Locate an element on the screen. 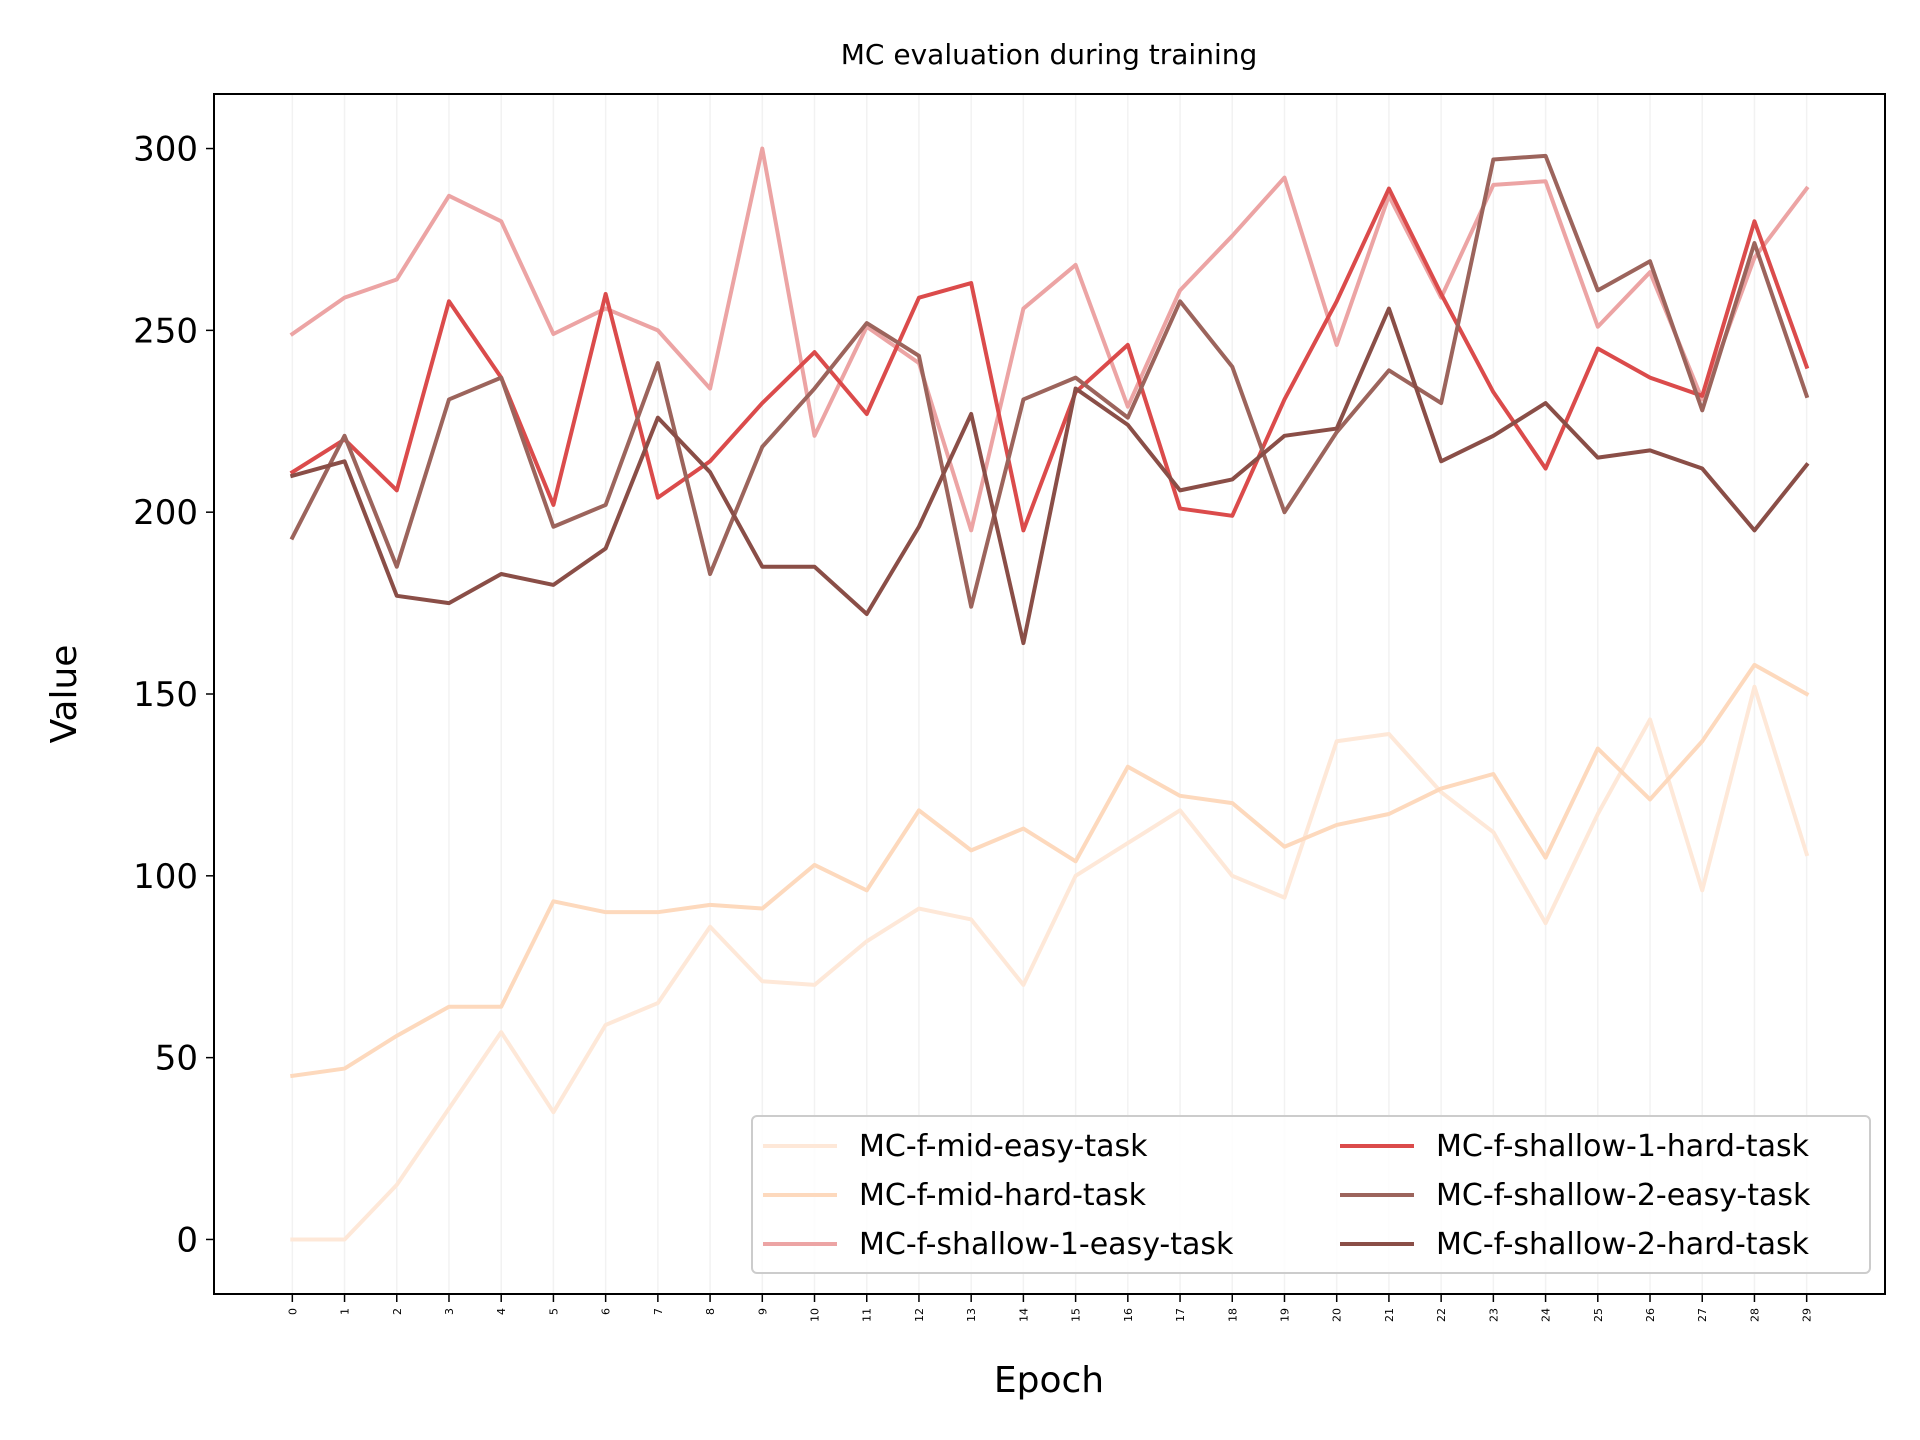 The width and height of the screenshot is (1920, 1440). x-tick-label: 7 is located at coordinates (658, 1311).